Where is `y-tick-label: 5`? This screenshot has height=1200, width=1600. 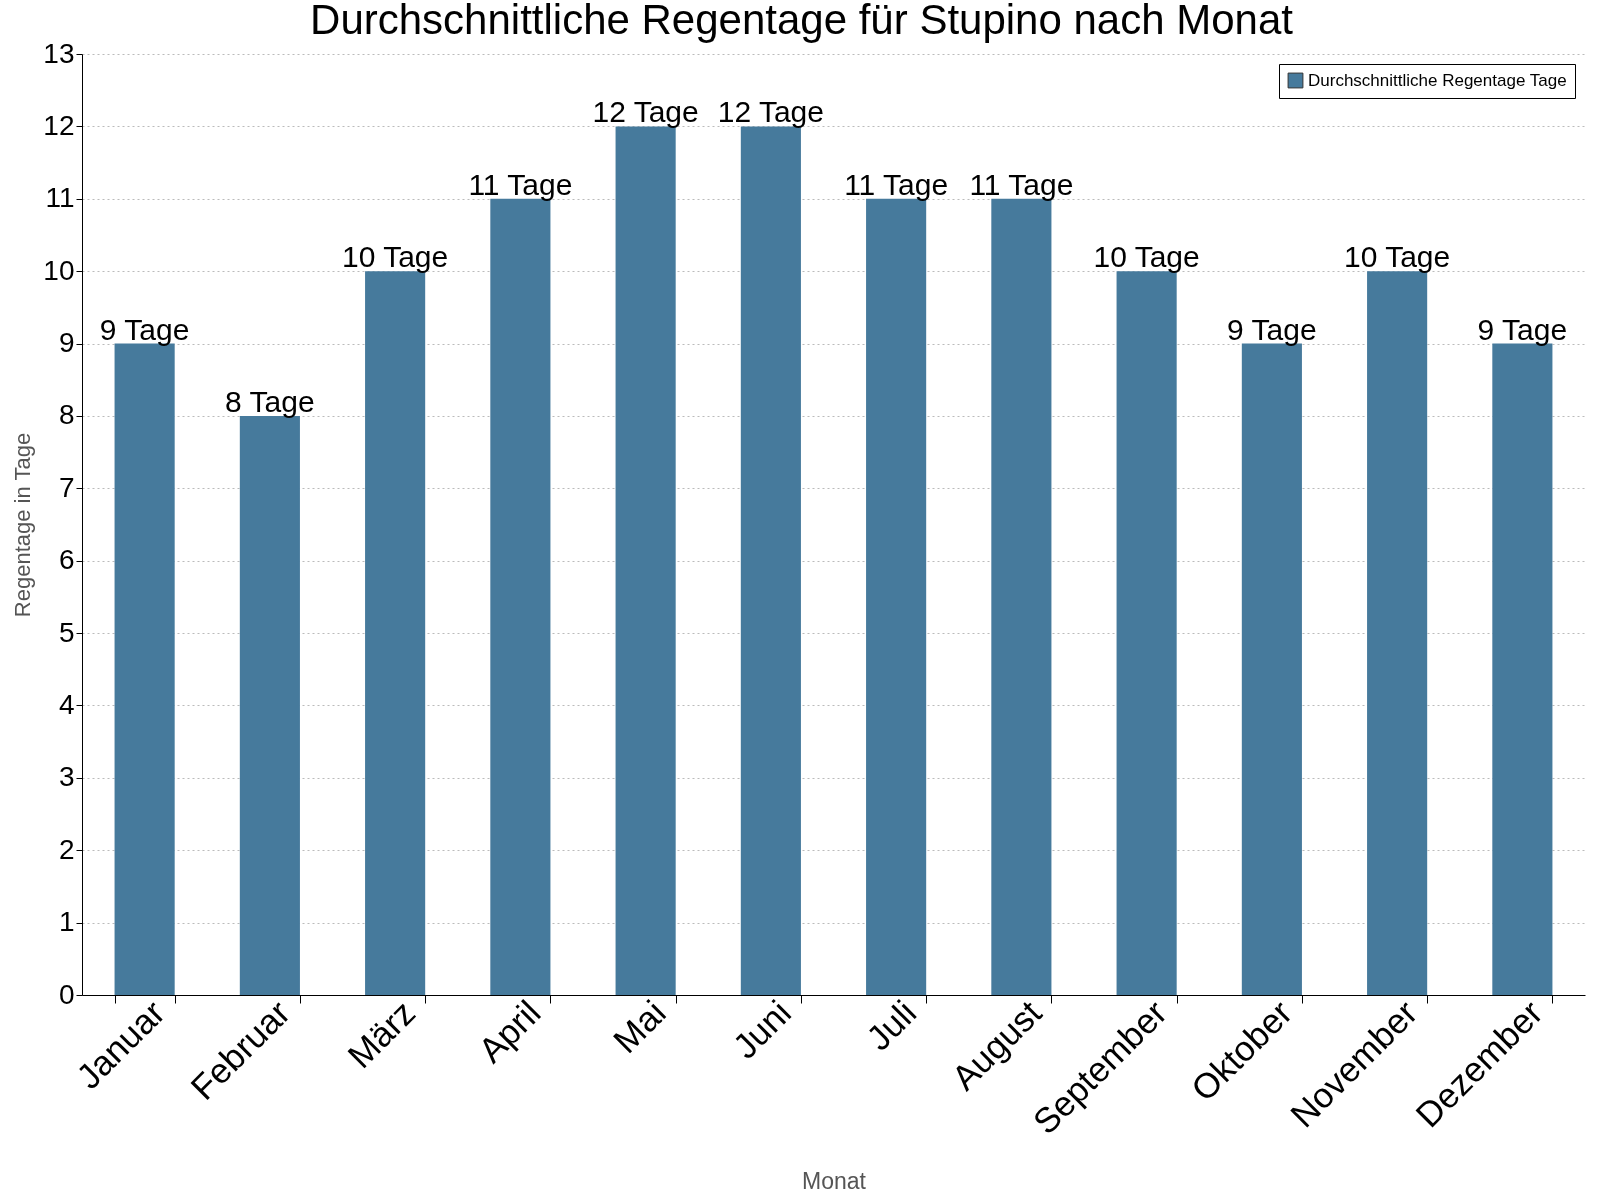
y-tick-label: 5 is located at coordinates (66, 632).